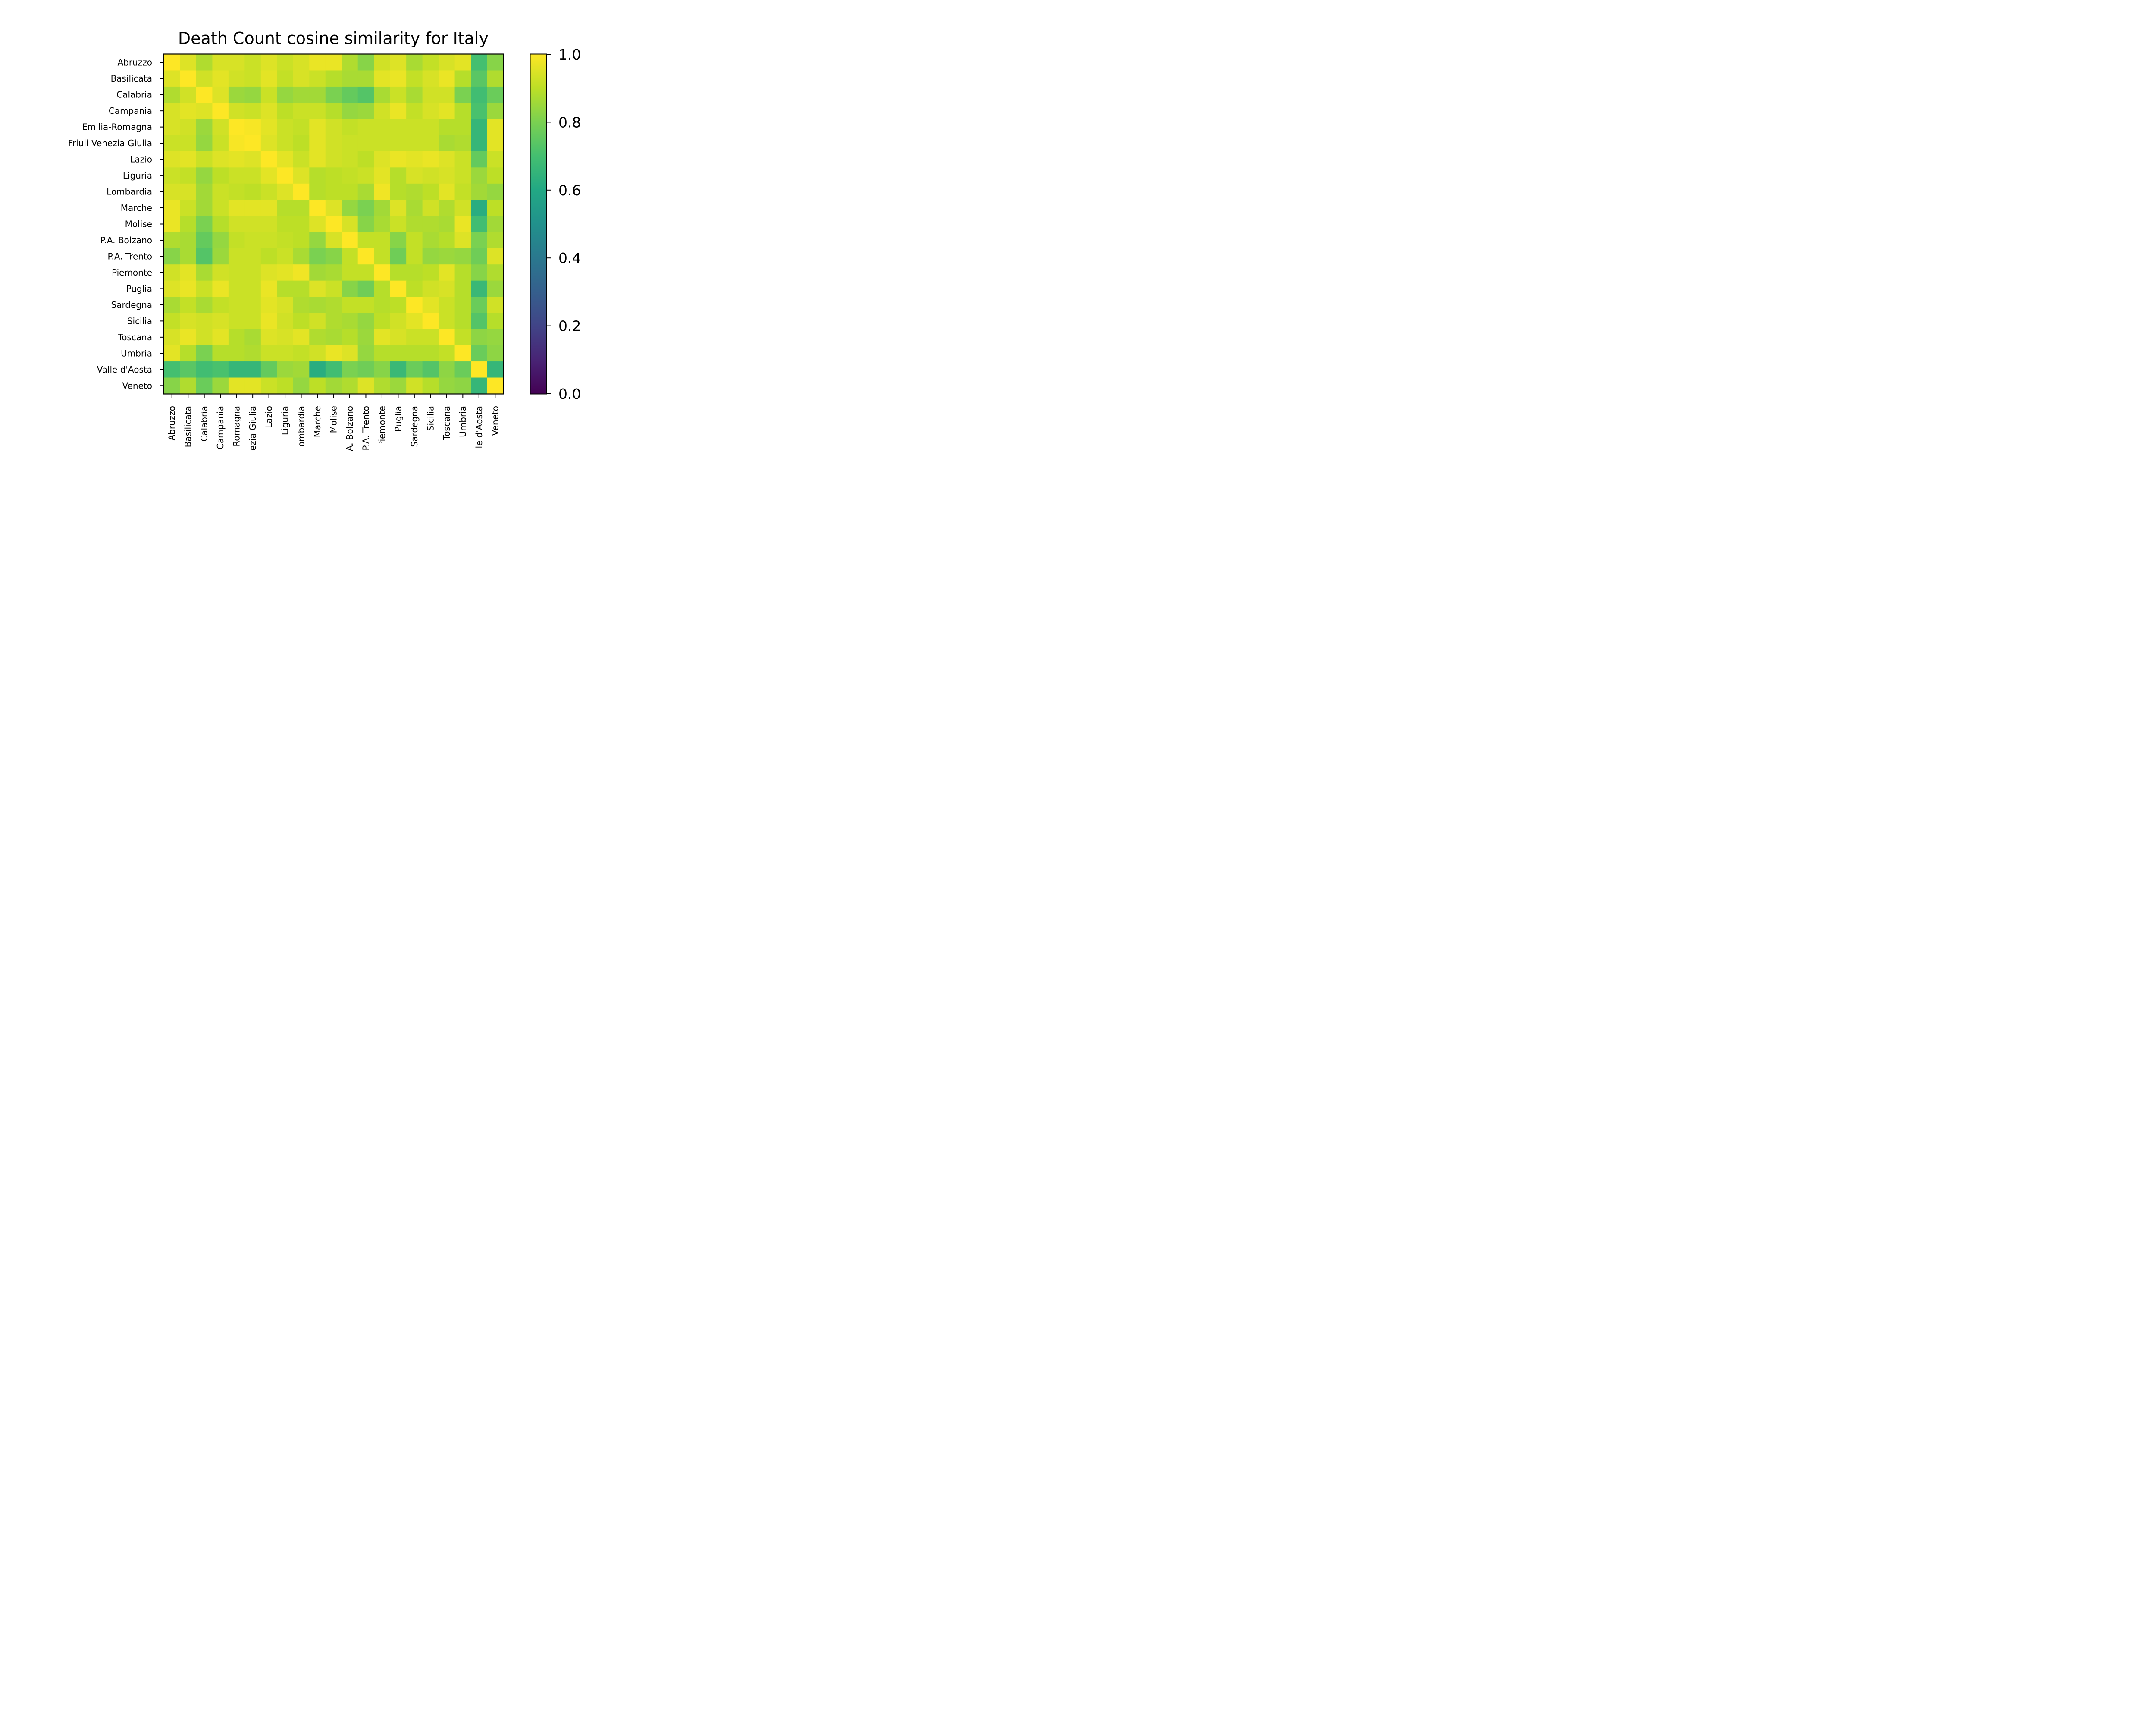 This screenshot has width=2156, height=1725. Describe the element at coordinates (414, 427) in the screenshot. I see `x-tick-label: Sardegna` at that location.